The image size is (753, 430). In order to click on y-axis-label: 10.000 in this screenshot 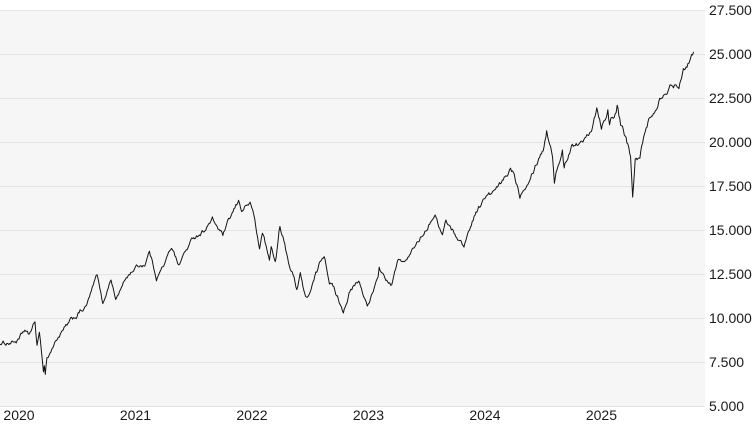, I will do `click(730, 318)`.